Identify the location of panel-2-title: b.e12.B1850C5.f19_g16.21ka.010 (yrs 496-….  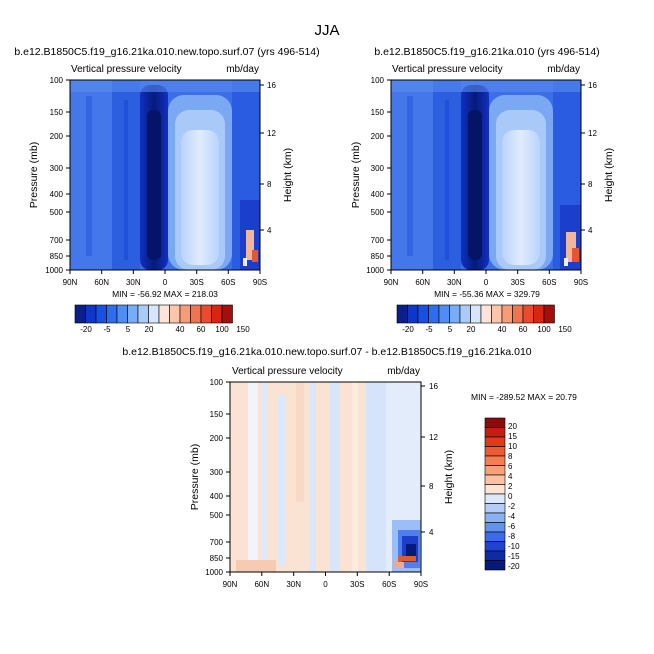
(486, 52).